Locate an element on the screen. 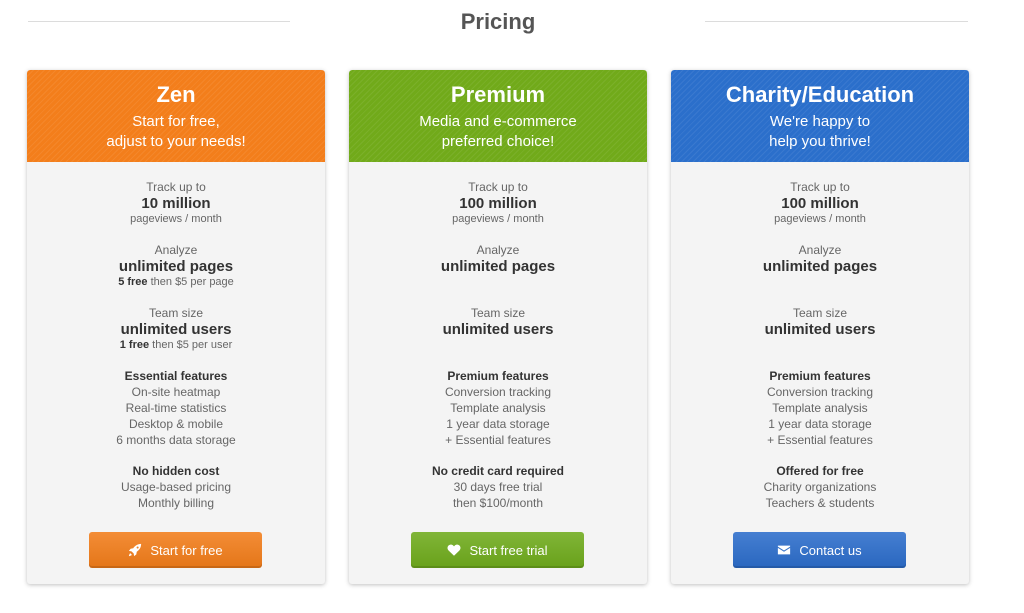 This screenshot has height=613, width=1024. plan-name: Charity/Education is located at coordinates (820, 94).